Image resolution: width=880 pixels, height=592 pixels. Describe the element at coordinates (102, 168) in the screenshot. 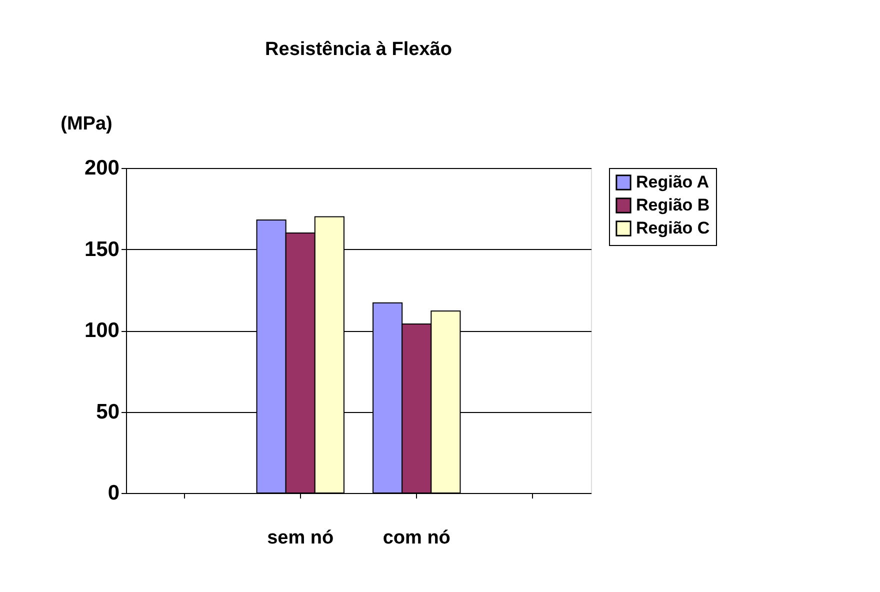

I see `y-tick-label: 200` at that location.